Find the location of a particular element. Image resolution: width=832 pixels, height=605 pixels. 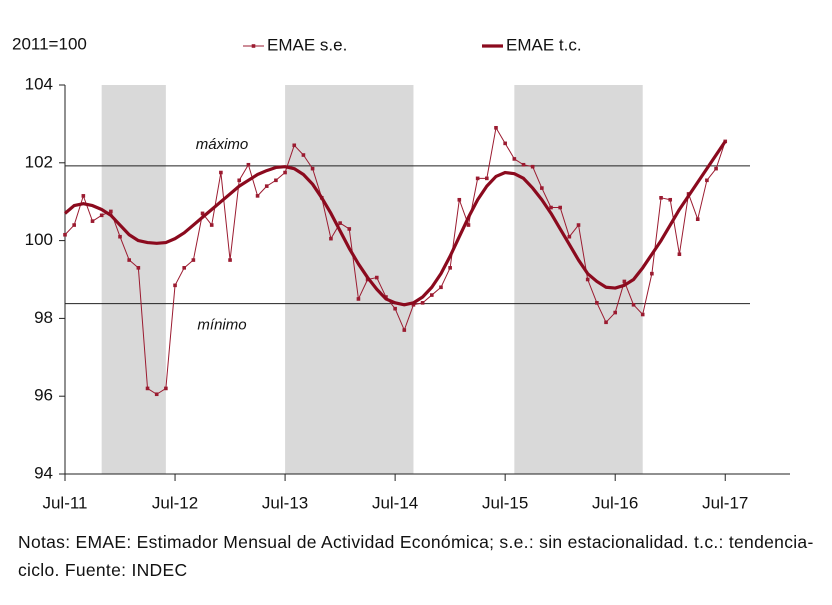

legend-marker is located at coordinates (253, 46).